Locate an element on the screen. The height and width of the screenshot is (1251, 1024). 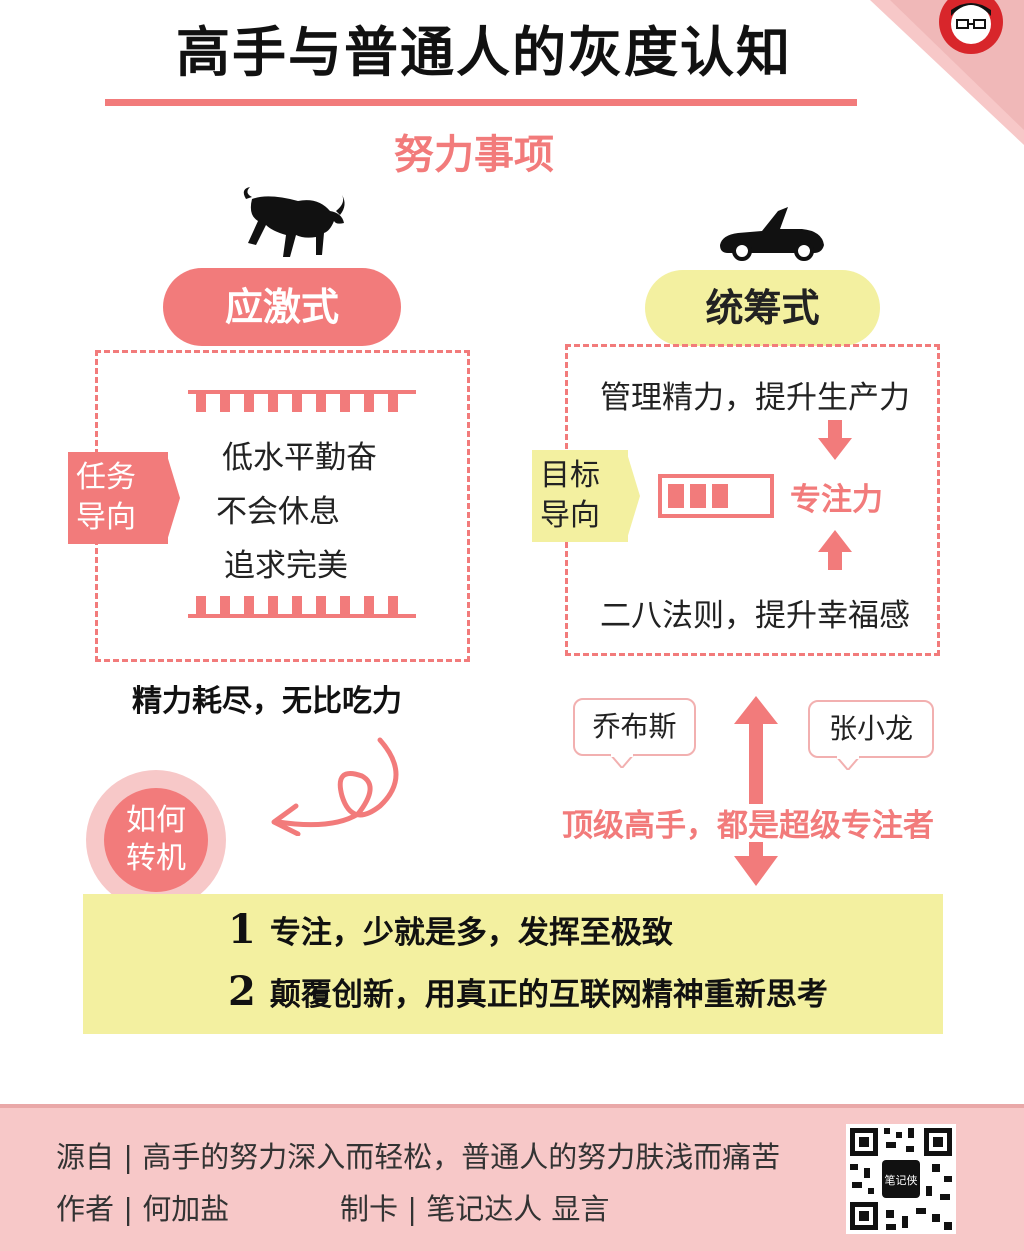
qr-code: 笔记侠 is located at coordinates (901, 1179).